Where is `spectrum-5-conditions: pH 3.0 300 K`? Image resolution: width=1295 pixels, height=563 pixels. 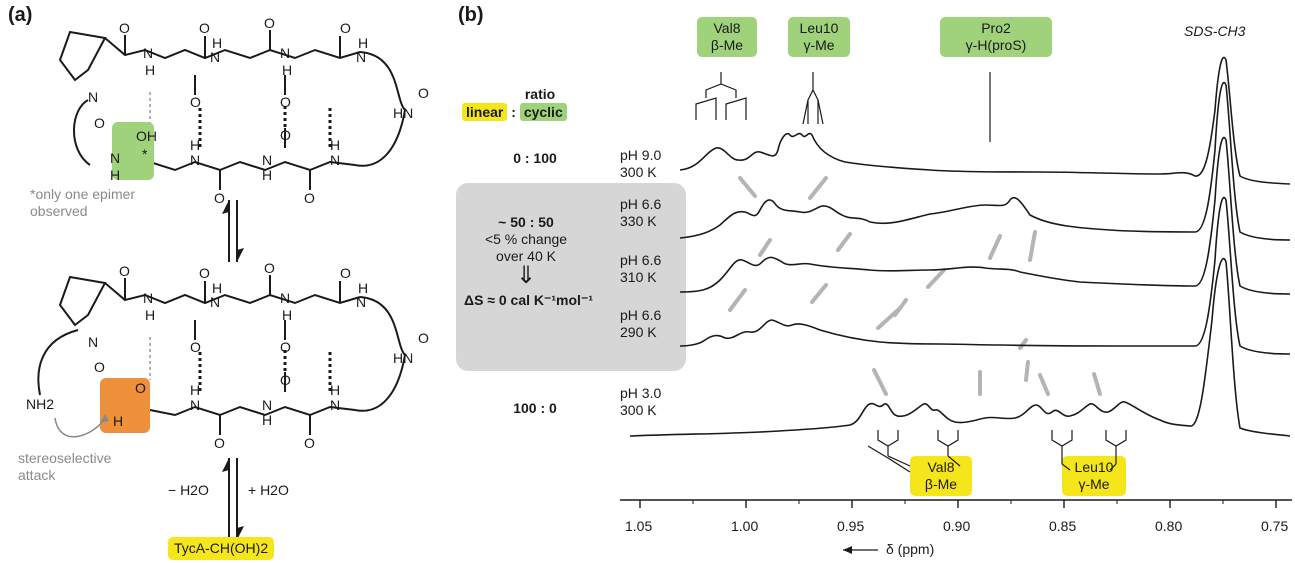 spectrum-5-conditions: pH 3.0 300 K is located at coordinates (641, 401).